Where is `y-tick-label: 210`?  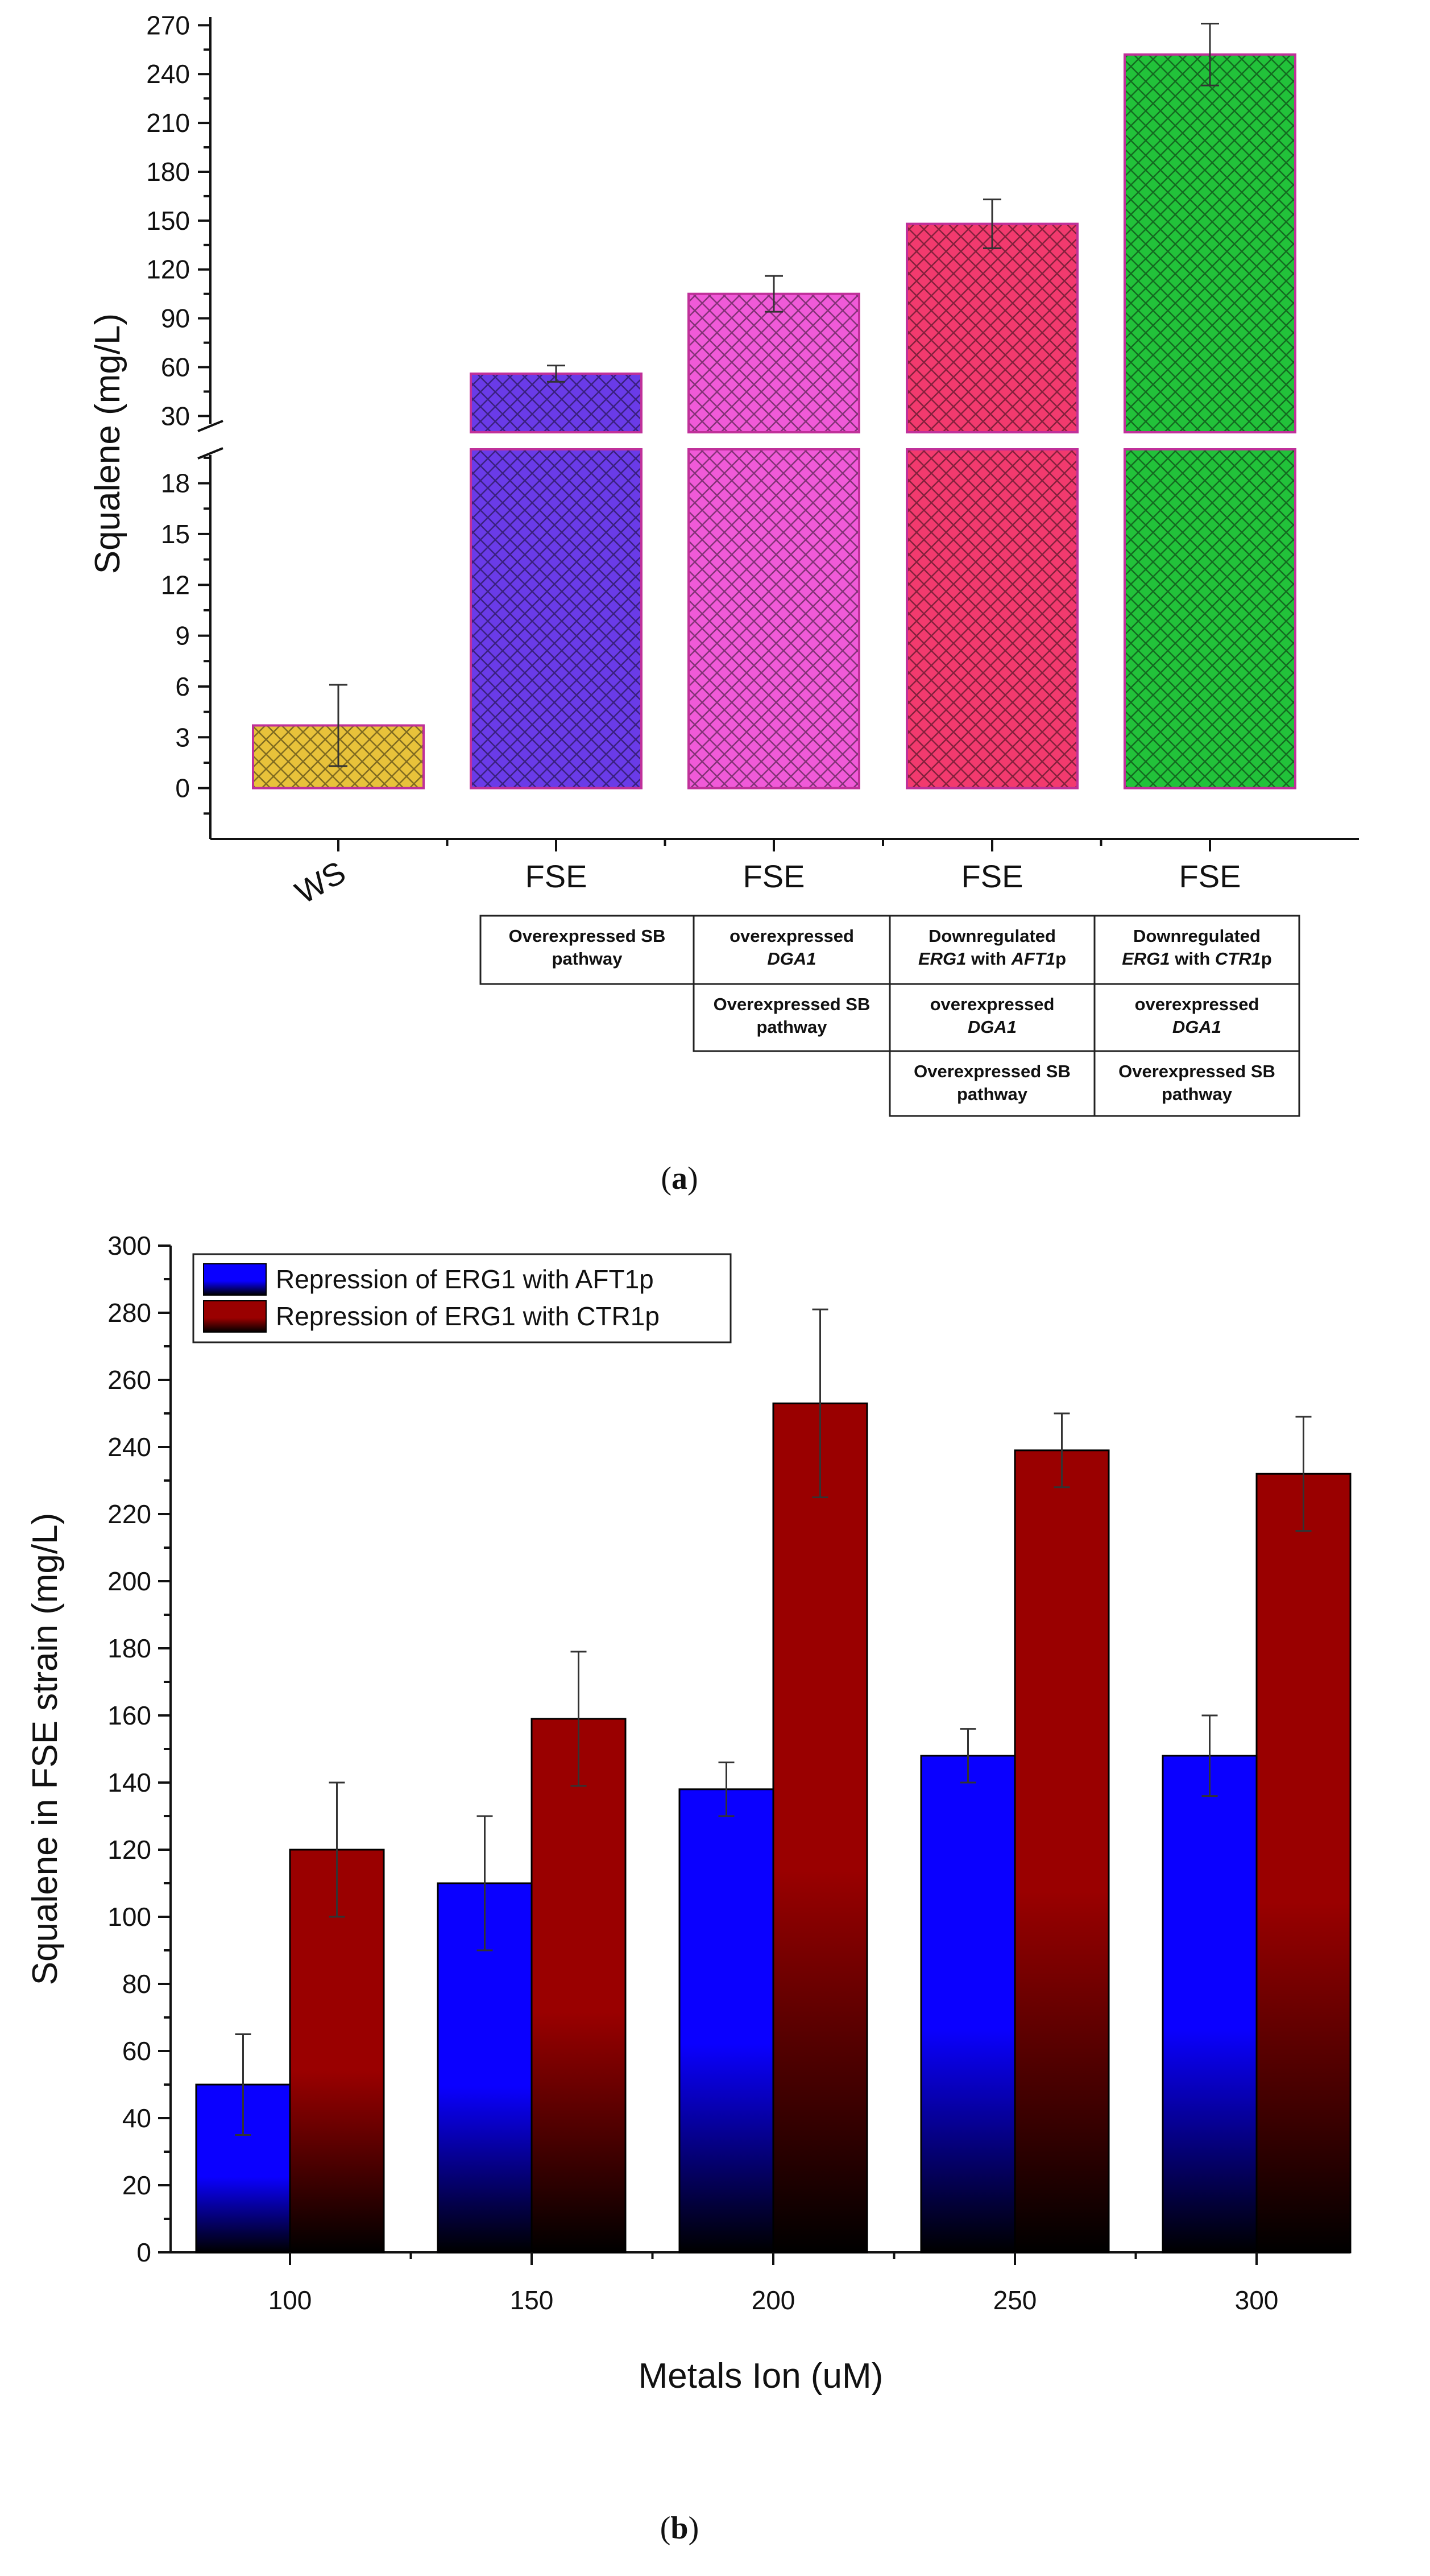 y-tick-label: 210 is located at coordinates (168, 123).